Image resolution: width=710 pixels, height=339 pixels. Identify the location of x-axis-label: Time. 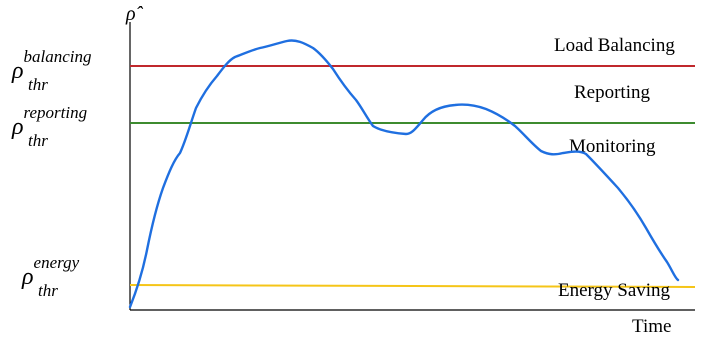
(651, 326).